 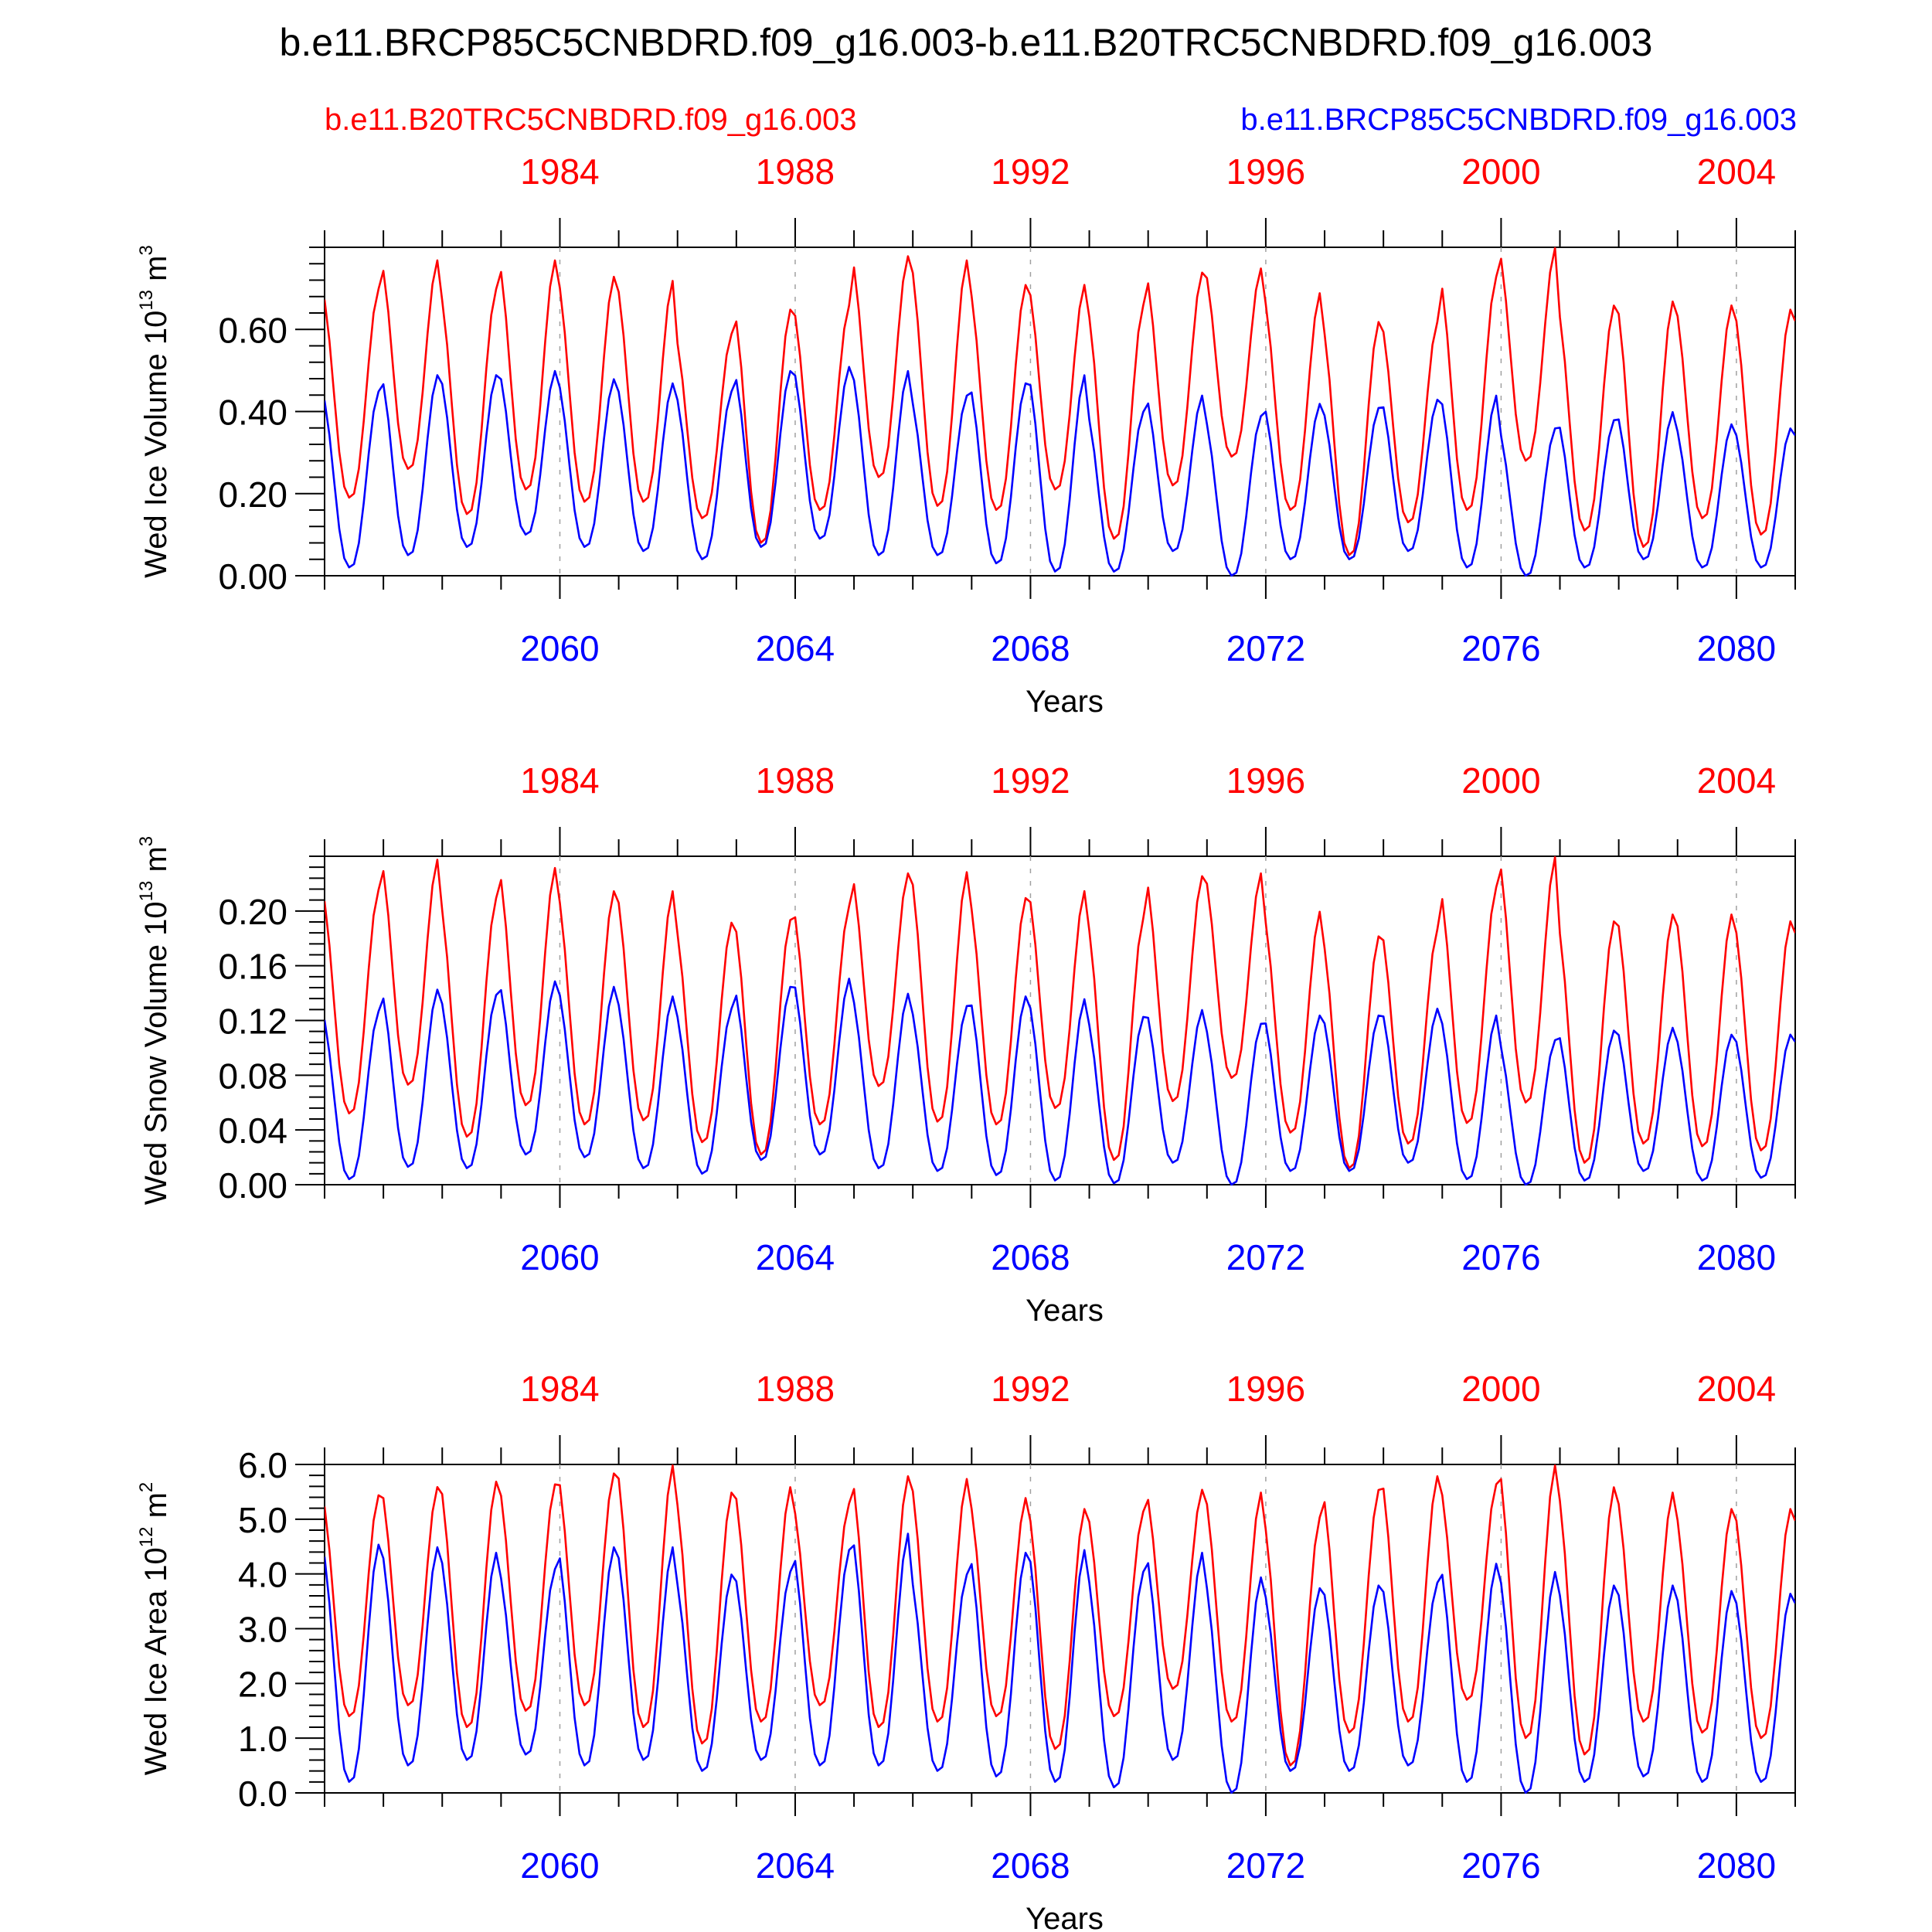 I want to click on legend-control-label: b.e11.B20TRC5CNBDRD.f09_g16.003, so click(x=591, y=120).